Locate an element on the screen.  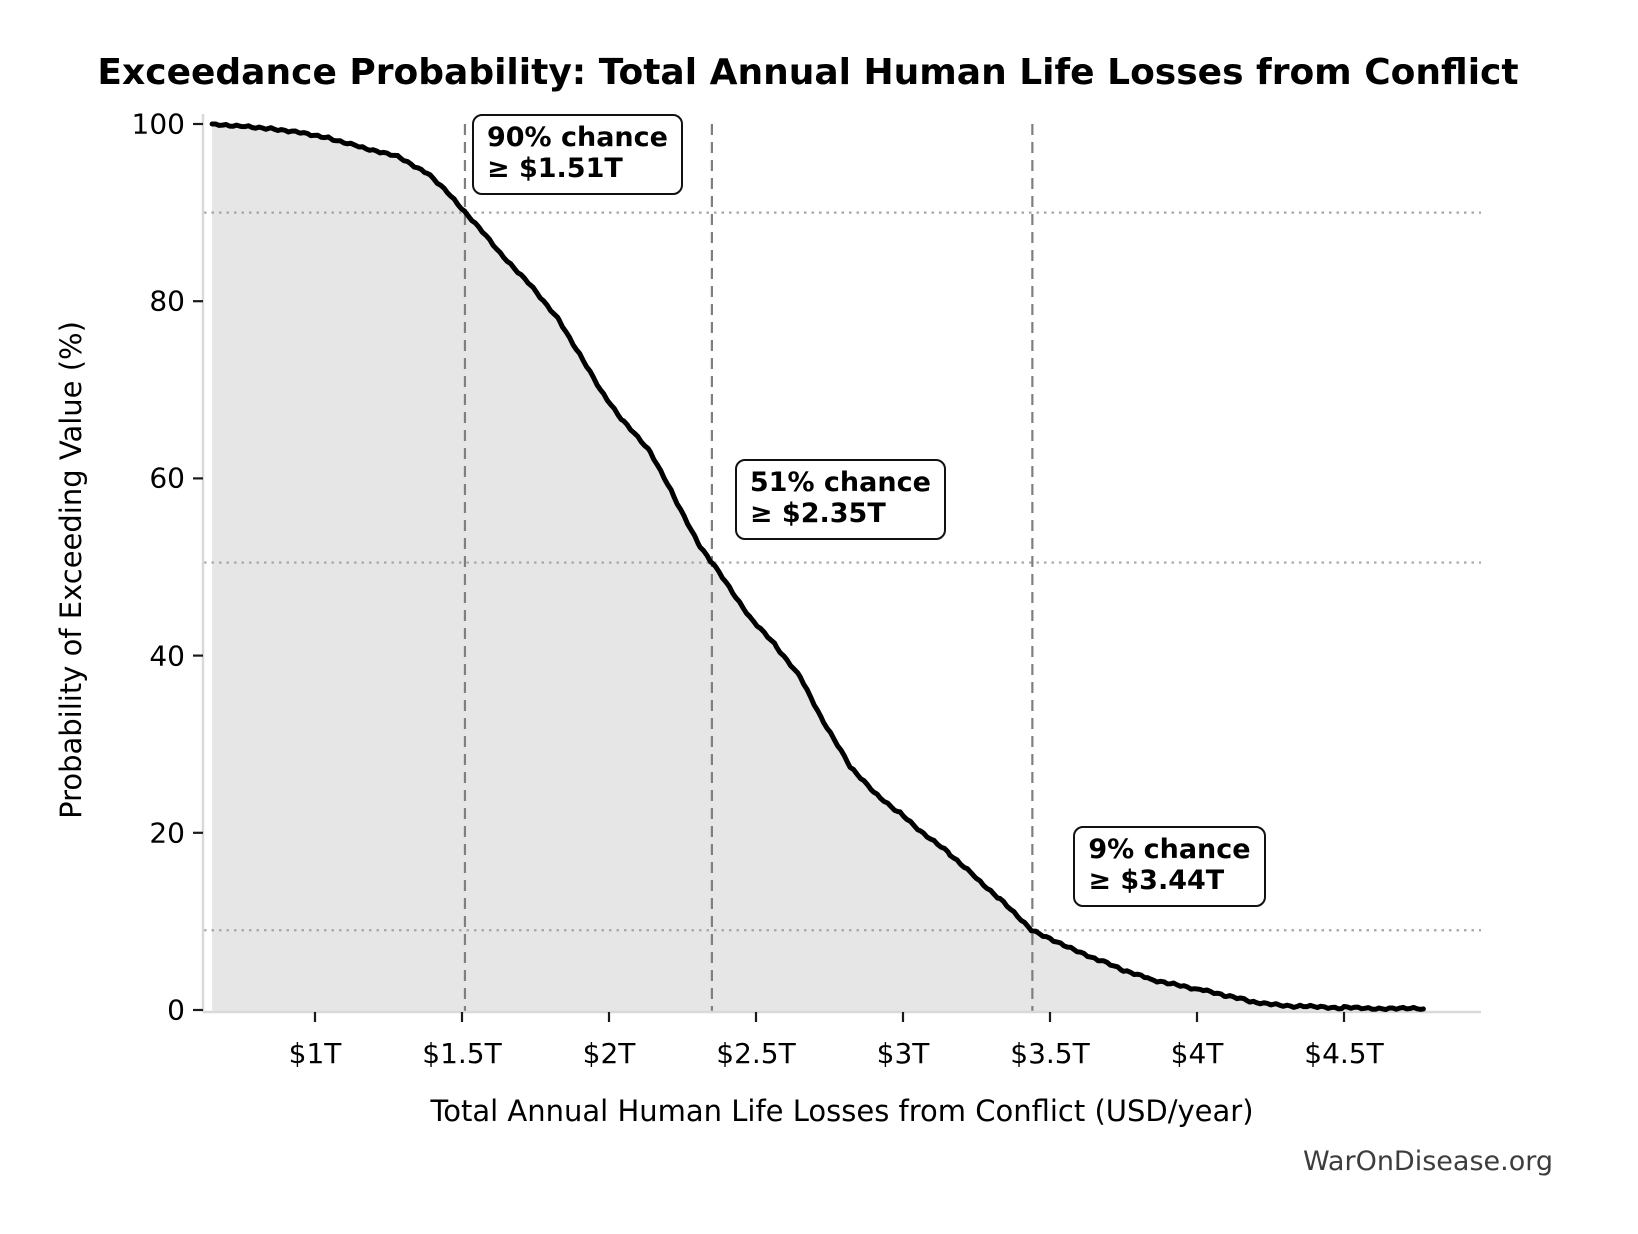
annotation-chance-line: 9% chance is located at coordinates (1169, 849).